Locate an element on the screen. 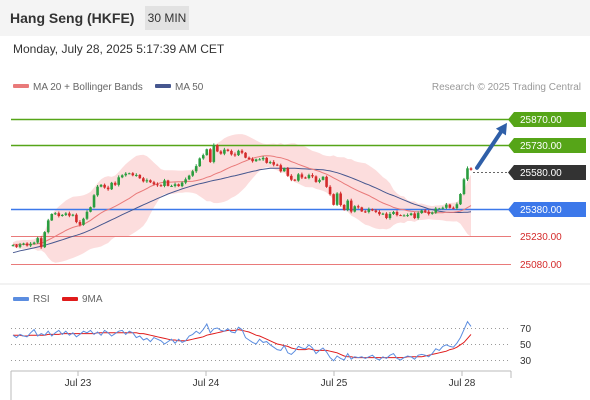 Image resolution: width=590 pixels, height=400 pixels. forecast-arrow-icon is located at coordinates (491, 146).